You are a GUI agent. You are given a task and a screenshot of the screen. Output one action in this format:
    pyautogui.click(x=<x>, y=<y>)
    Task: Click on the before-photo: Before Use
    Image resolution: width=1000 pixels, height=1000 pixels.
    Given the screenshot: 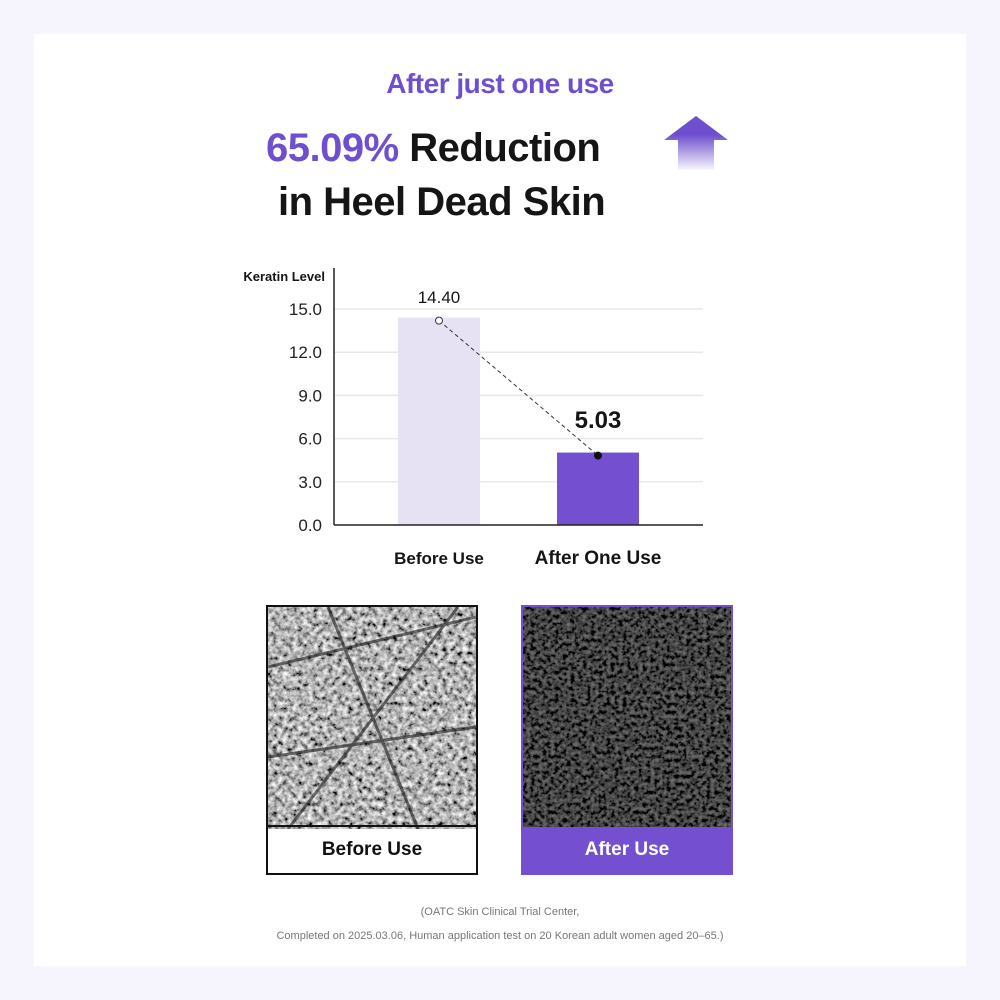 What is the action you would take?
    pyautogui.click(x=372, y=740)
    